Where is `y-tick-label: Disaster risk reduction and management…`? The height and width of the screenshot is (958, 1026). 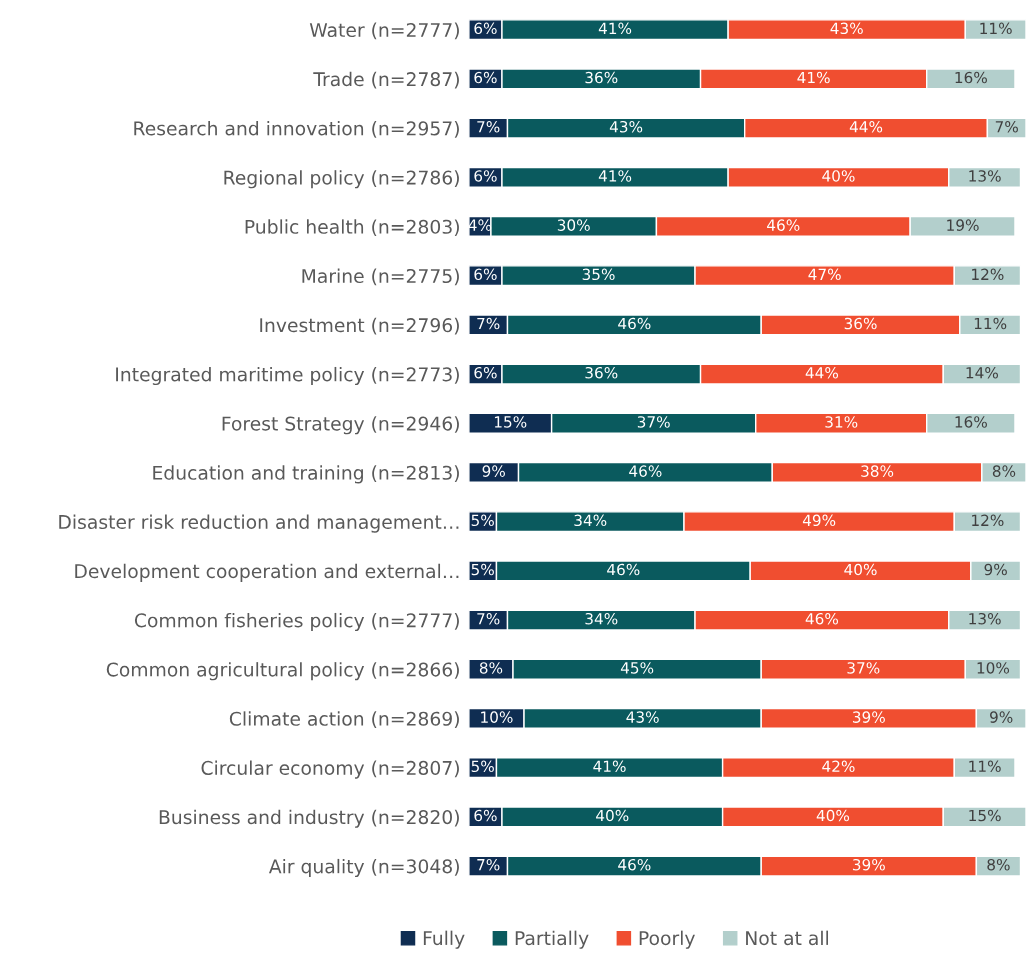
y-tick-label: Disaster risk reduction and management… is located at coordinates (259, 523).